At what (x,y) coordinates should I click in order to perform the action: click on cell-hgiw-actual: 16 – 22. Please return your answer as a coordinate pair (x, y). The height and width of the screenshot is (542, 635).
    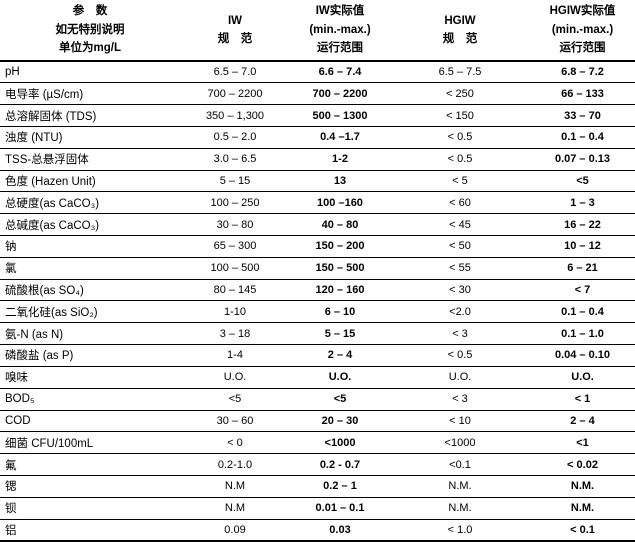
    Looking at the image, I should click on (582, 224).